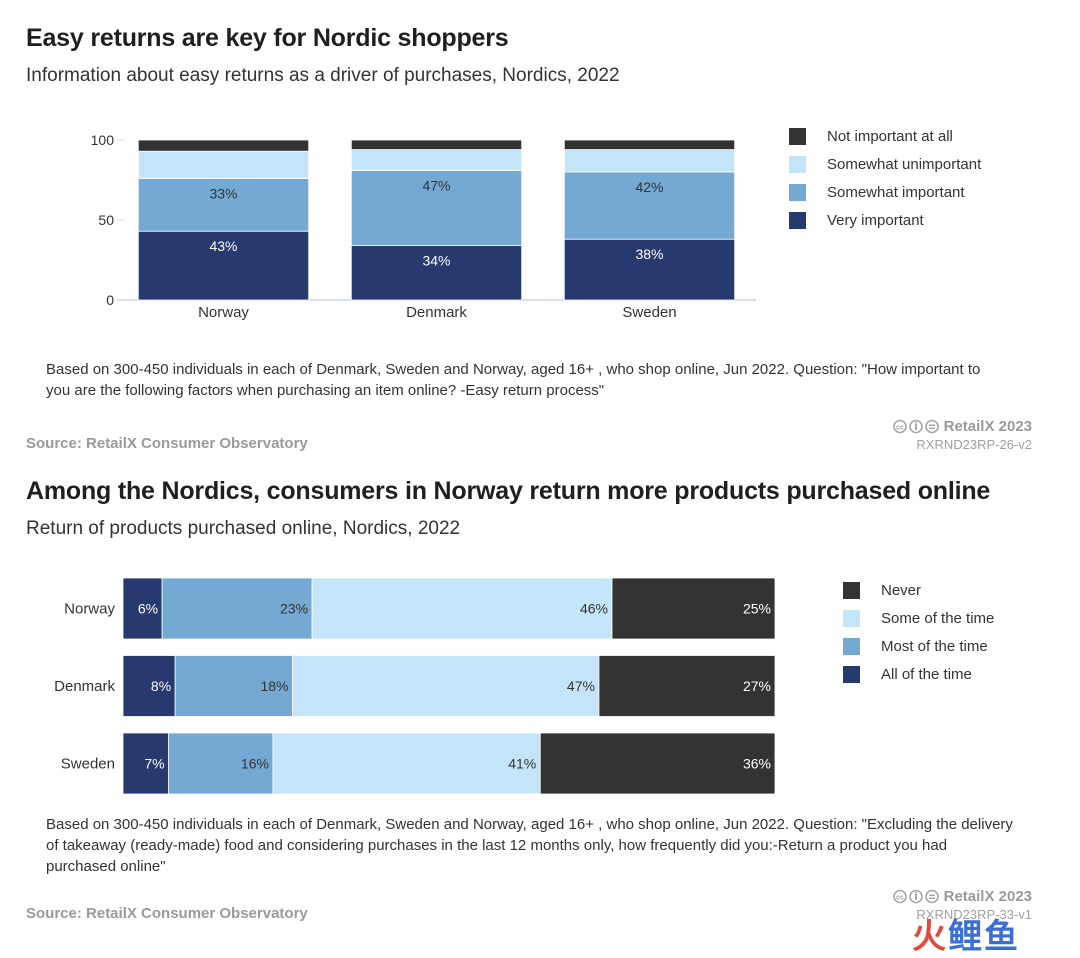 The height and width of the screenshot is (958, 1080). Describe the element at coordinates (974, 914) in the screenshot. I see `chart2-code: RXRND23RP-33-v1` at that location.